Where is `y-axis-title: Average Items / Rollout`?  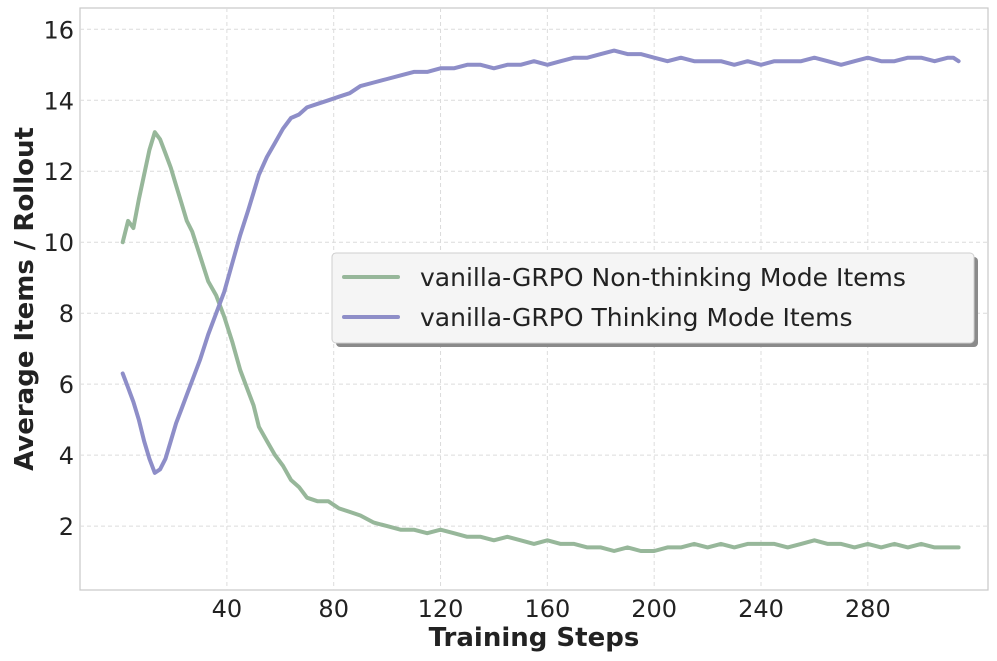
y-axis-title: Average Items / Rollout is located at coordinates (25, 299).